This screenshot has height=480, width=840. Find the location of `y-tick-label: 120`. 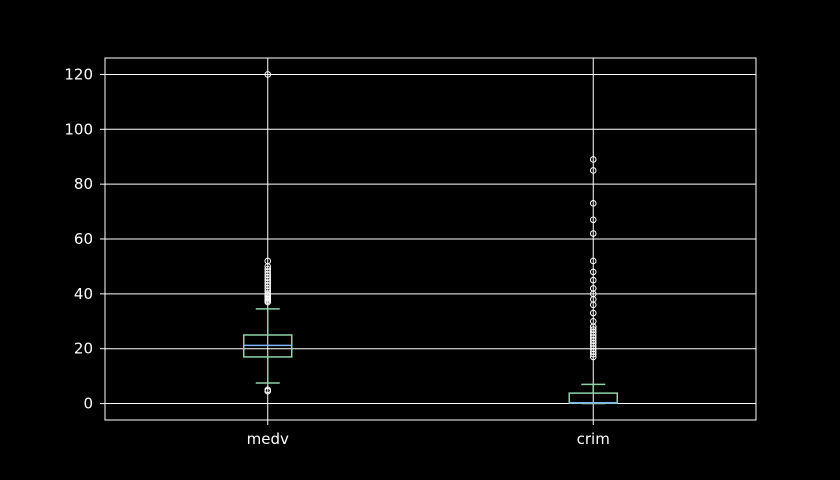

y-tick-label: 120 is located at coordinates (78, 74).